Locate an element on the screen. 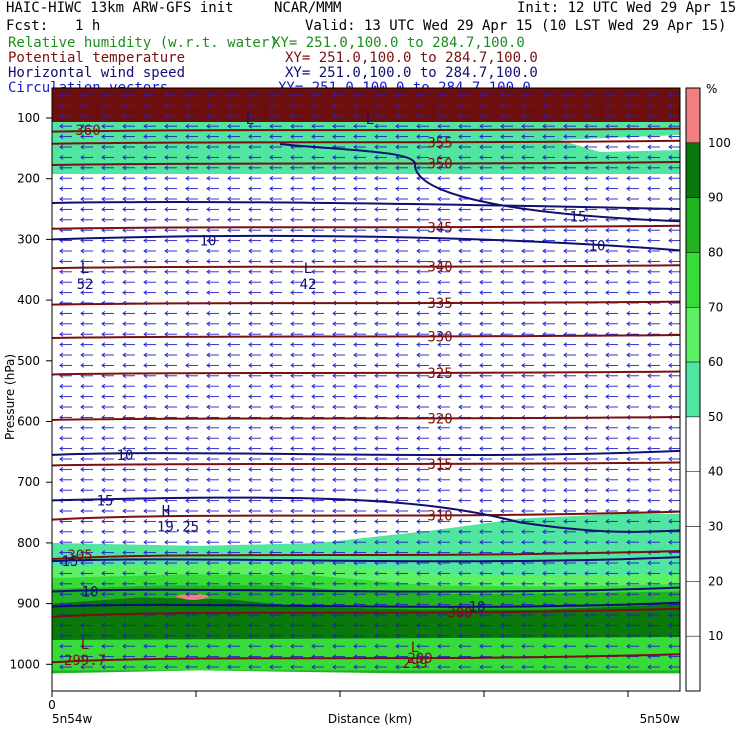 Image resolution: width=740 pixels, height=740 pixels. theta-contour-label-10: 310 is located at coordinates (439, 517).